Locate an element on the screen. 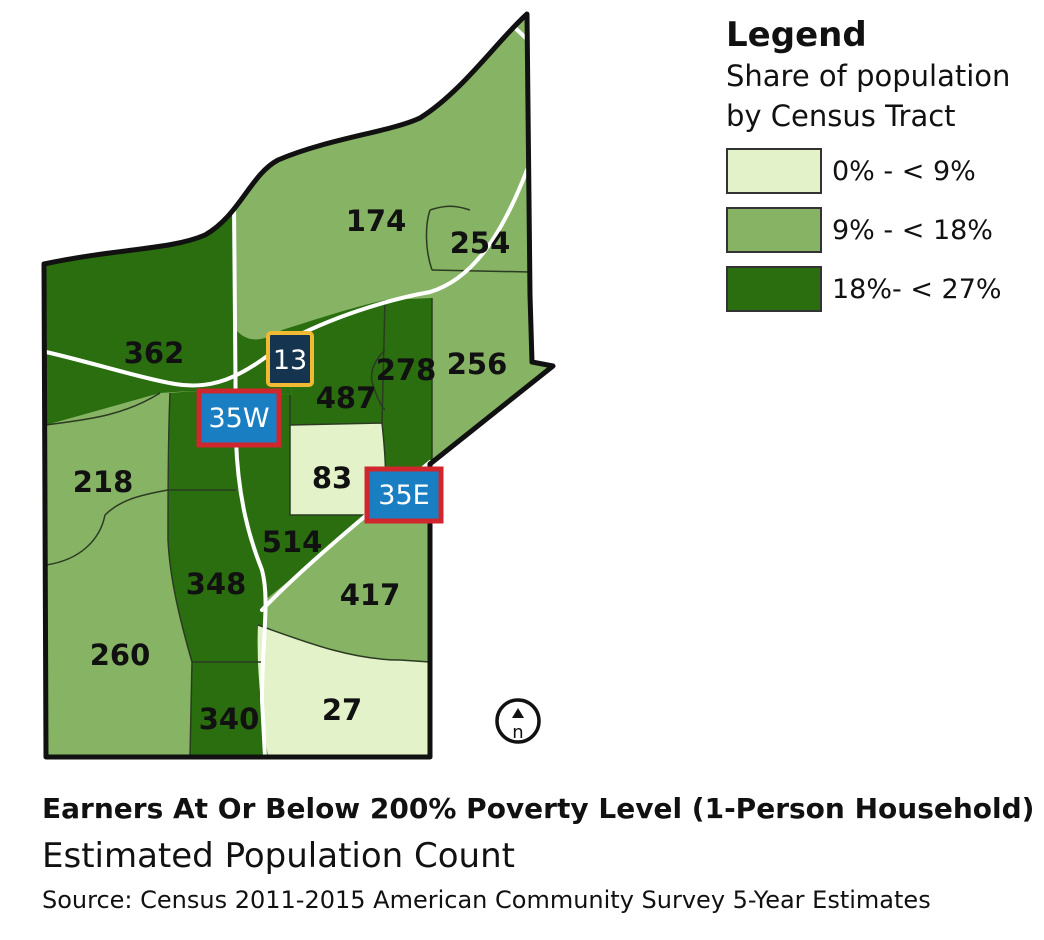 Image resolution: width=1044 pixels, height=940 pixels. tract-label-218: 218 is located at coordinates (103, 482).